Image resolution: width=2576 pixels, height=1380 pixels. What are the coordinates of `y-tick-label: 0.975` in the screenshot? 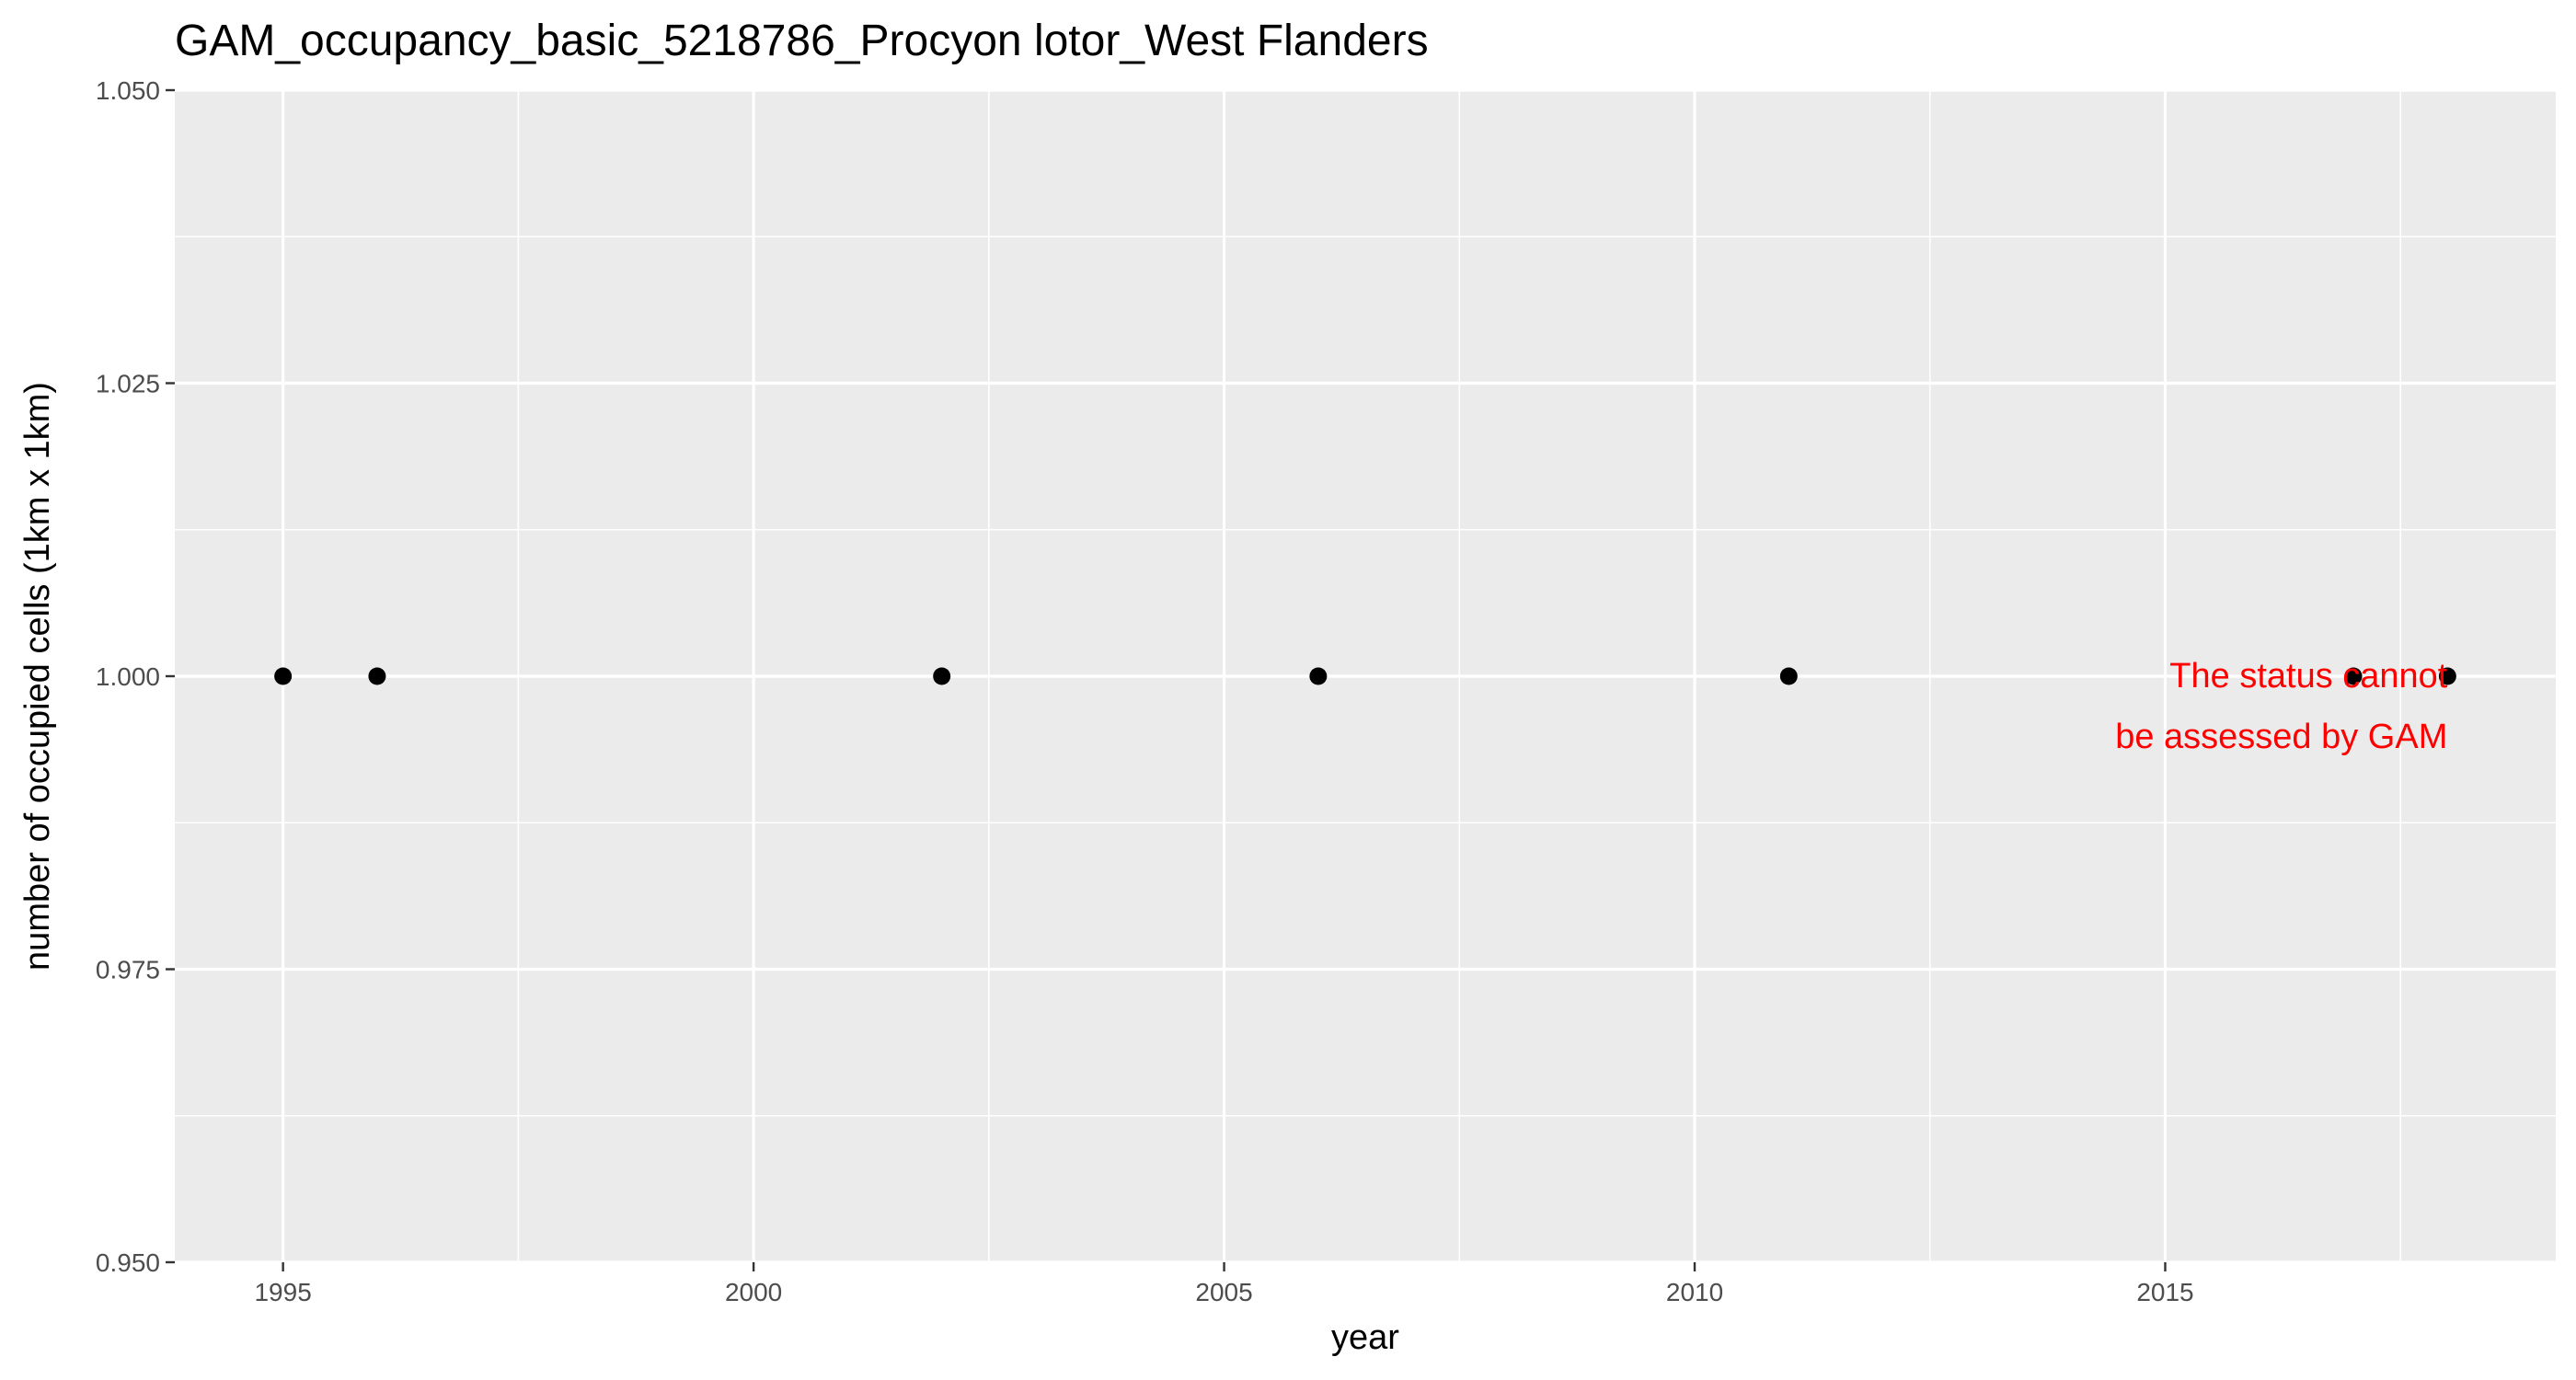 It's located at (128, 970).